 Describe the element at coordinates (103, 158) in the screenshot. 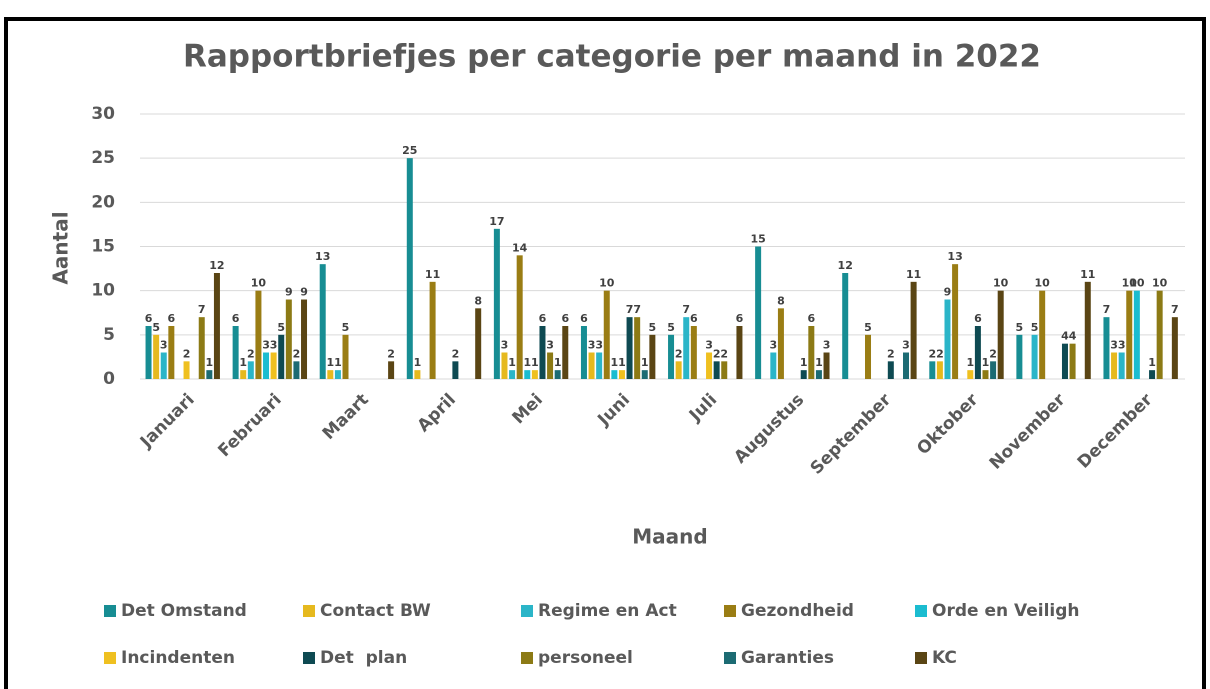

I see `y-tick-label: 25` at that location.